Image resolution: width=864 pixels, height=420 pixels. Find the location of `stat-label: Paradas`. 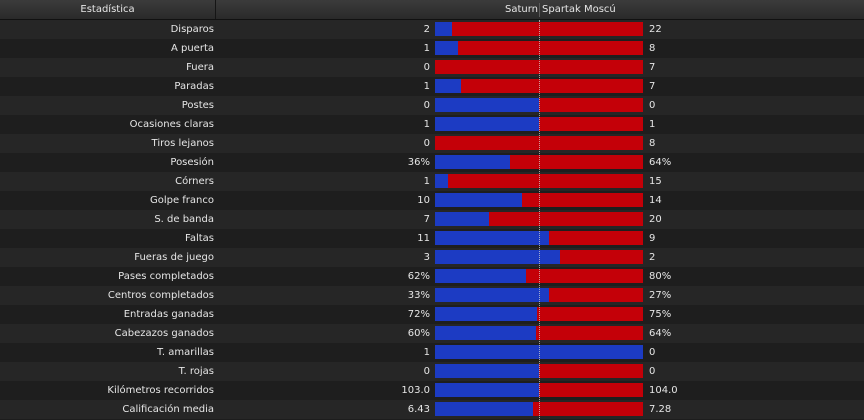

stat-label: Paradas is located at coordinates (194, 86).